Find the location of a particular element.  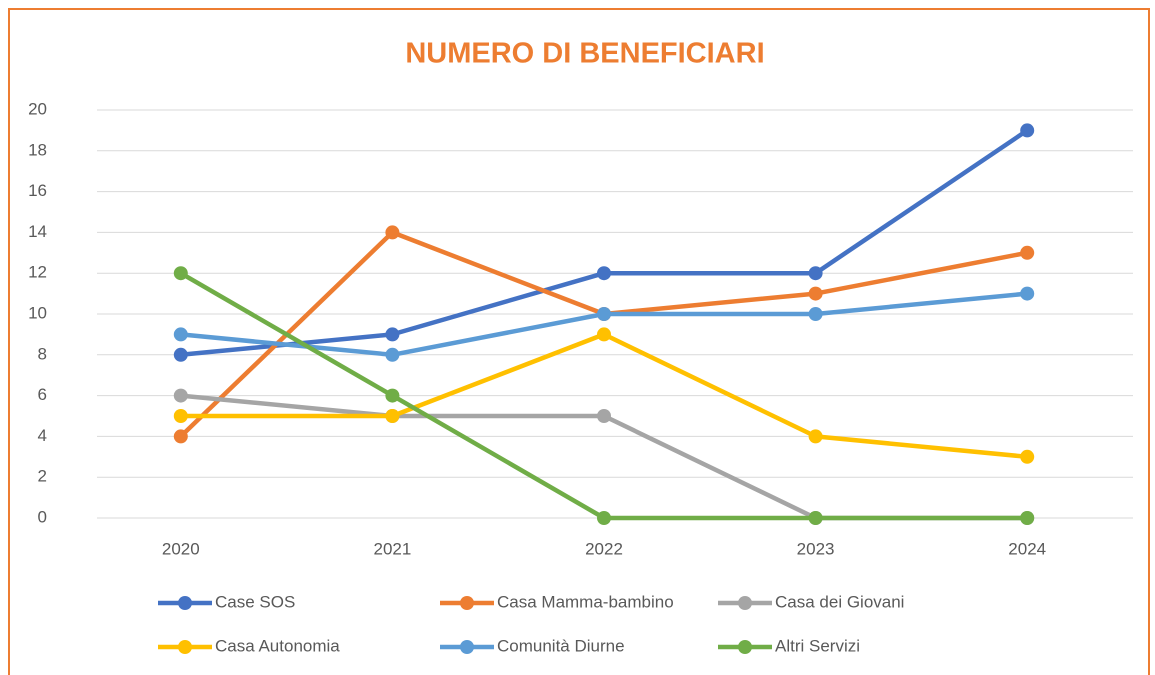

legend-label: Altri Servizi is located at coordinates (817, 645).